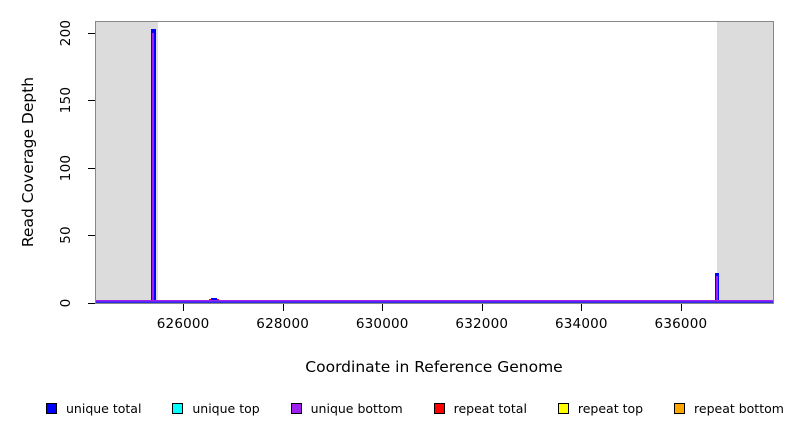  Describe the element at coordinates (66, 235) in the screenshot. I see `y-axis-tick-label: 50` at that location.